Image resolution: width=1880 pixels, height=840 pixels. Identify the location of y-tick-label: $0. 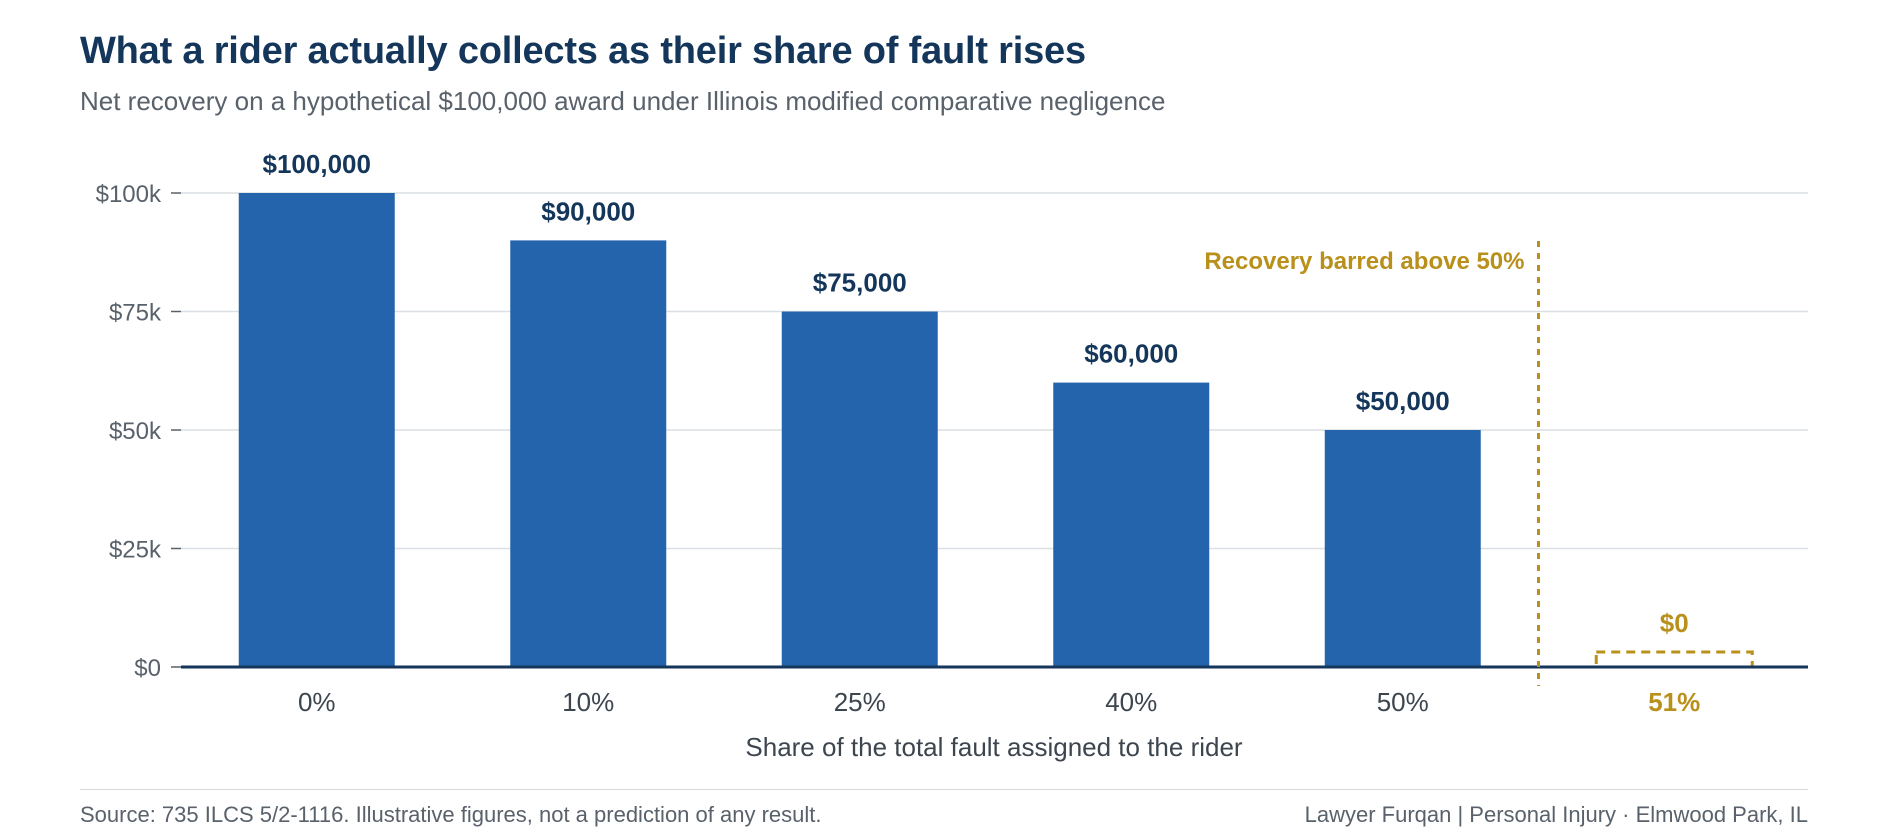
(147, 668).